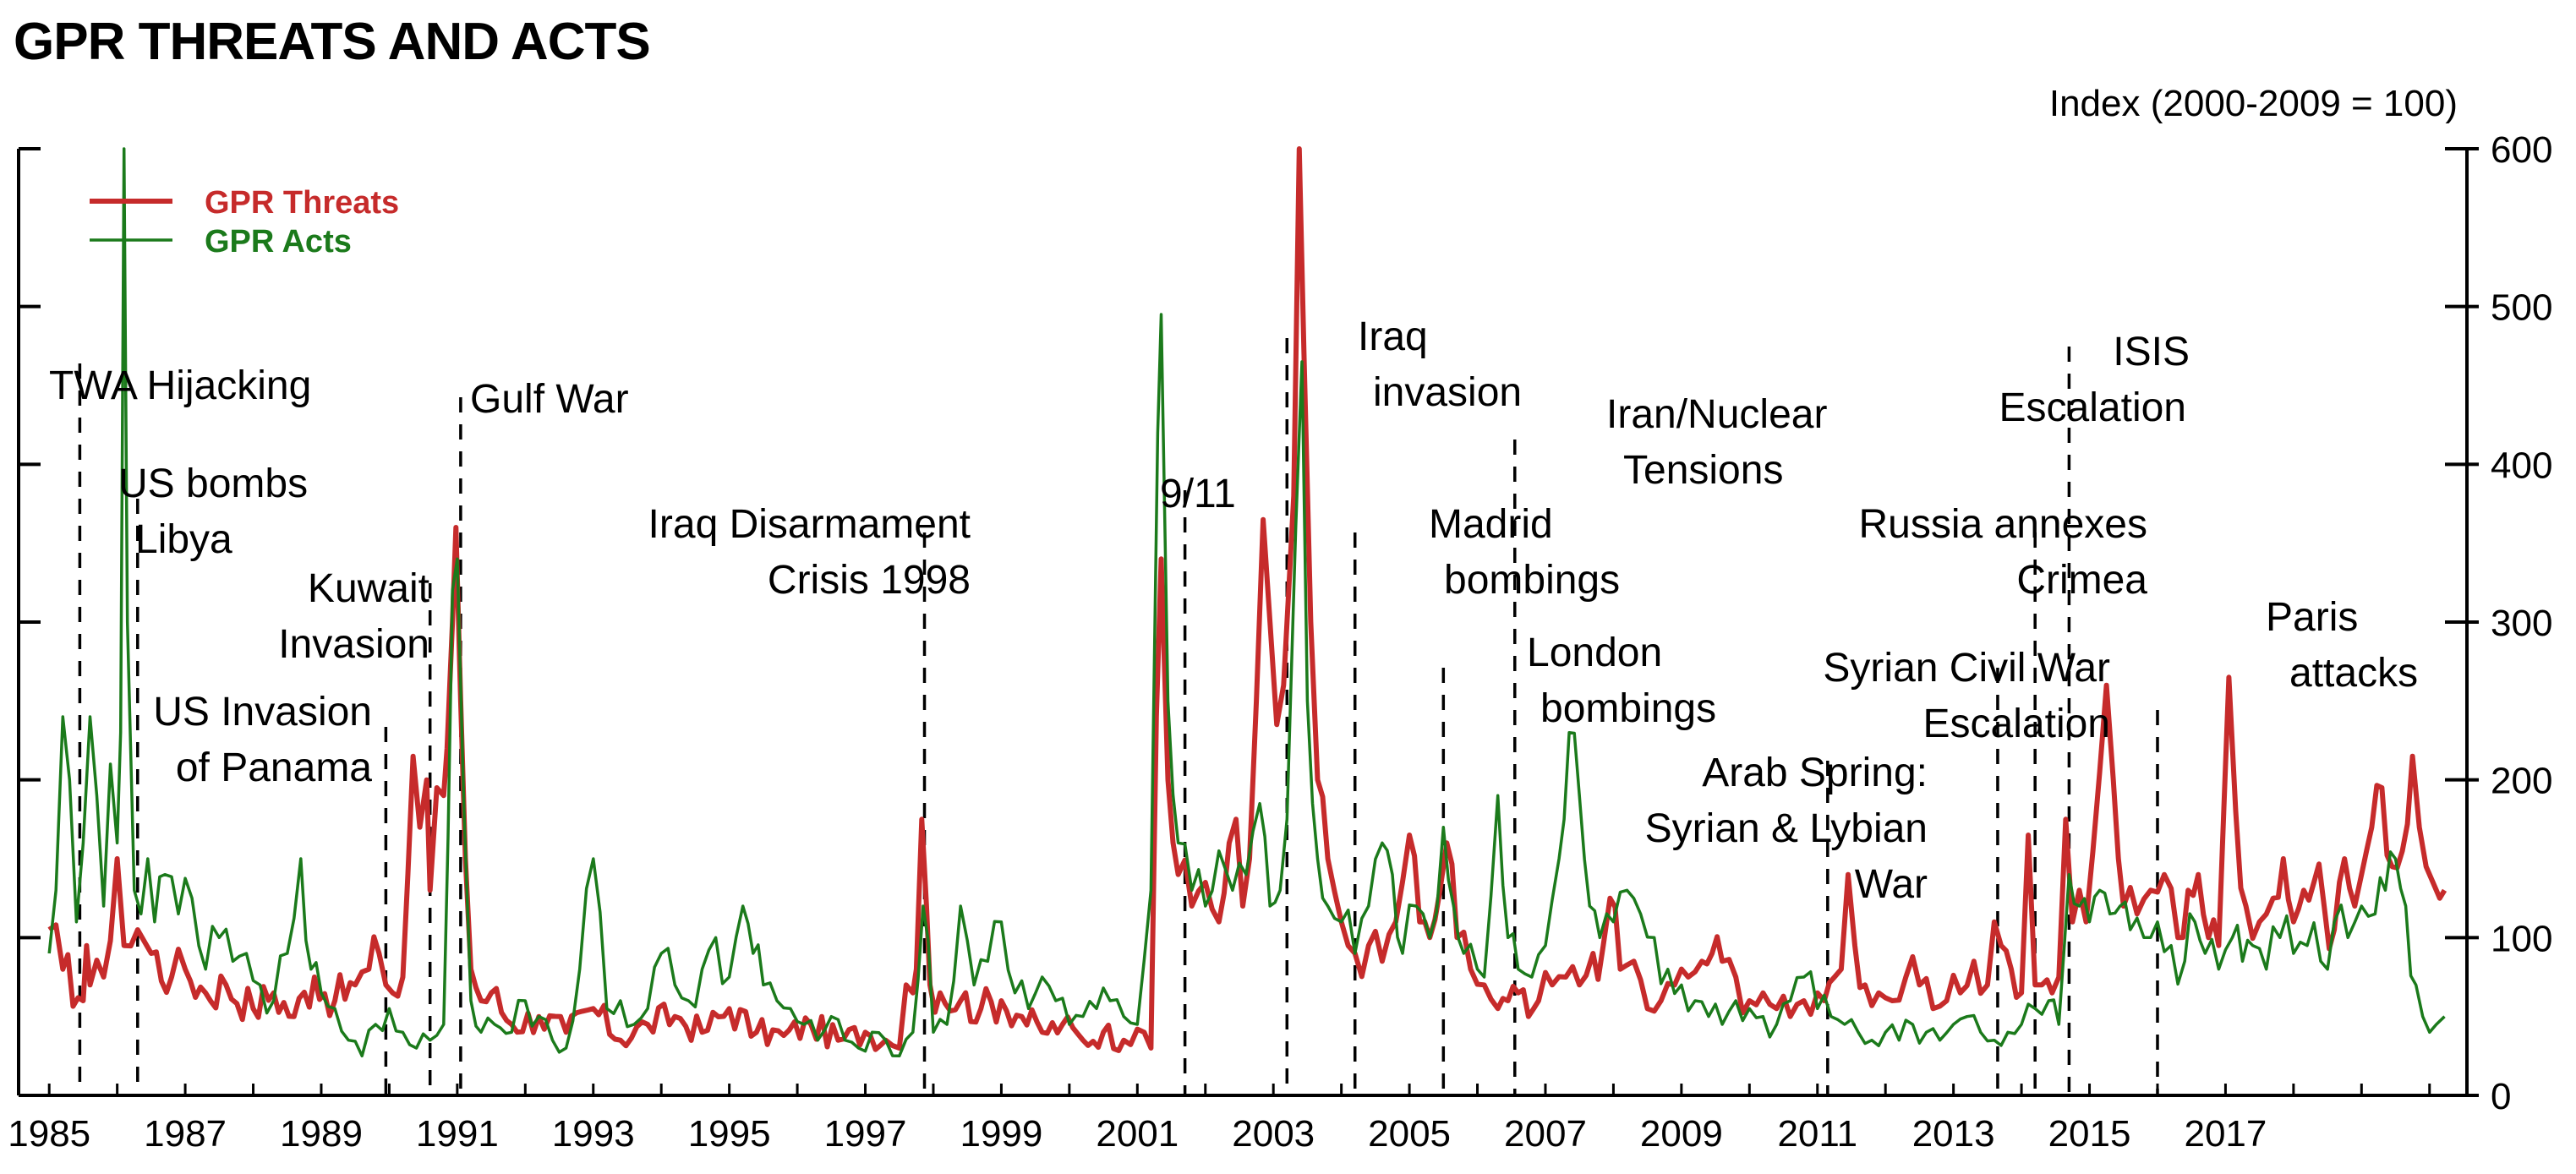 The height and width of the screenshot is (1174, 2576). What do you see at coordinates (2253, 104) in the screenshot?
I see `y-axis-unit-label: Index (2000-2009 = 100)` at bounding box center [2253, 104].